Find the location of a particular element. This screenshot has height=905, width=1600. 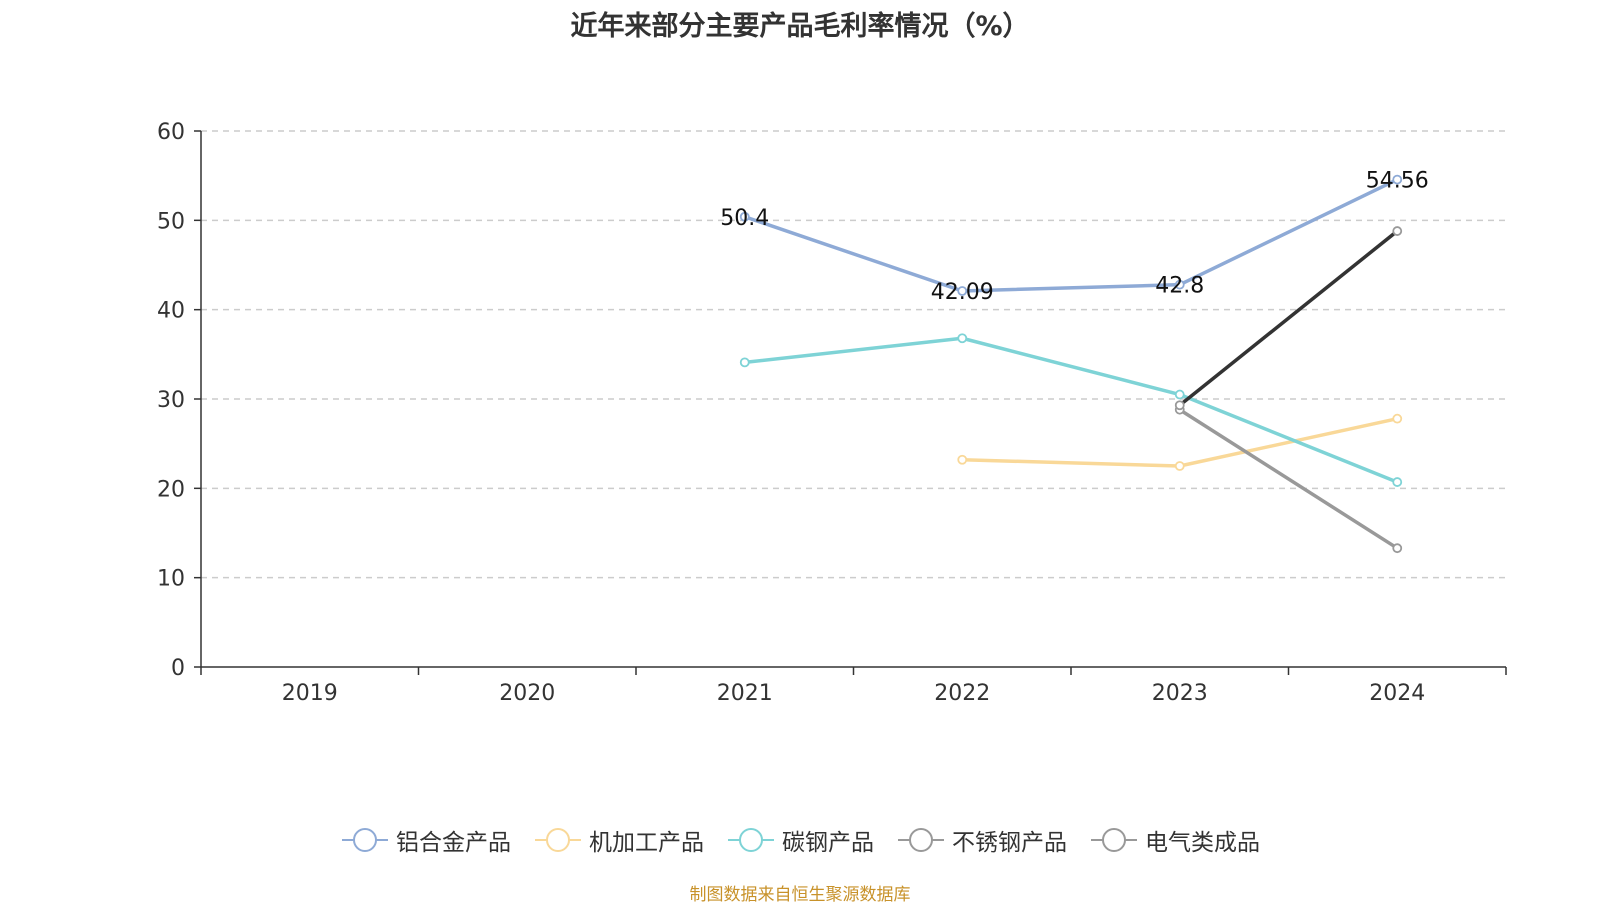

data-label: 54.56 is located at coordinates (1397, 181).